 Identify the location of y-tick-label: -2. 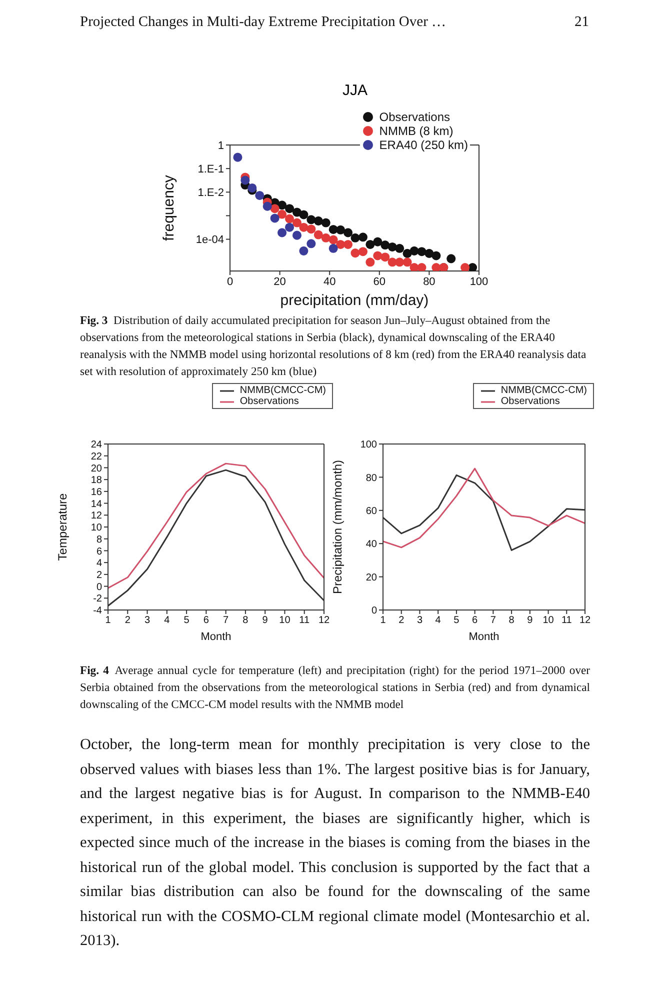
(97, 599).